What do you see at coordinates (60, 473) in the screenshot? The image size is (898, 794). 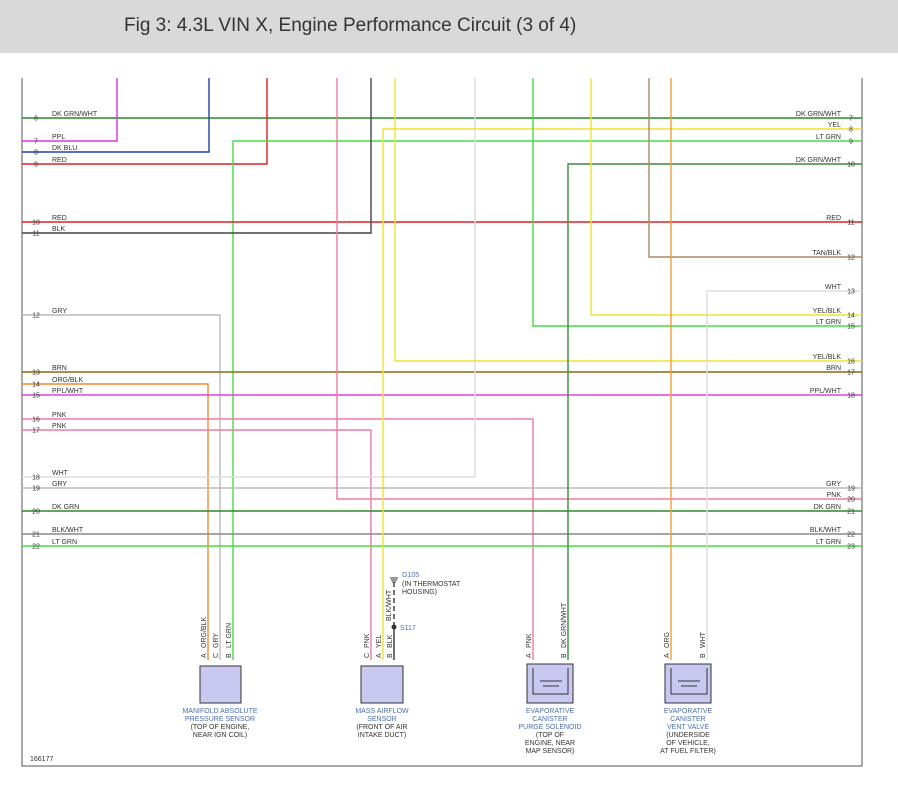 I see `left-wire-label: WHT` at bounding box center [60, 473].